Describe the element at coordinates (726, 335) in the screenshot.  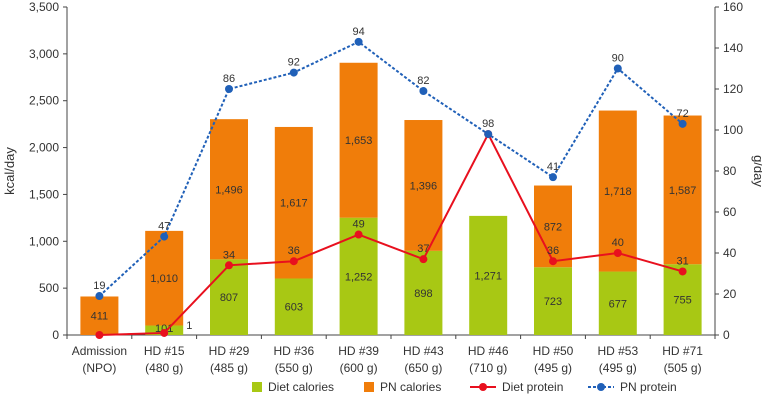
I see `y2-tick-label: 0` at that location.